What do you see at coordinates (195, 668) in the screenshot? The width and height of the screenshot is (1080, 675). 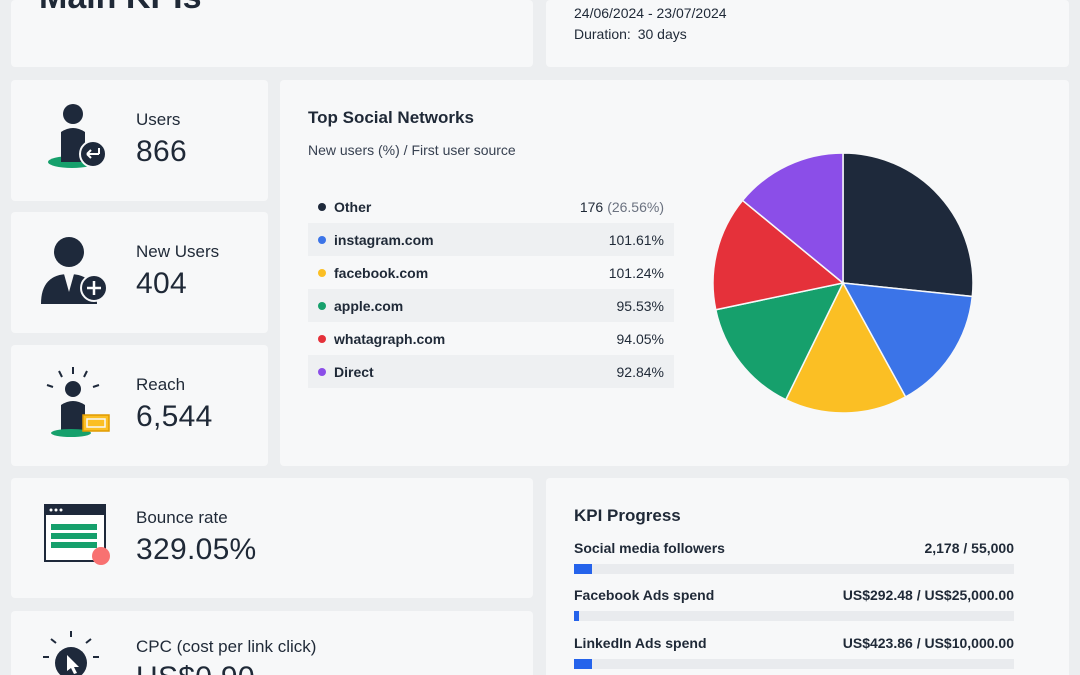 I see `kpi-value-cpc: US$0.90` at bounding box center [195, 668].